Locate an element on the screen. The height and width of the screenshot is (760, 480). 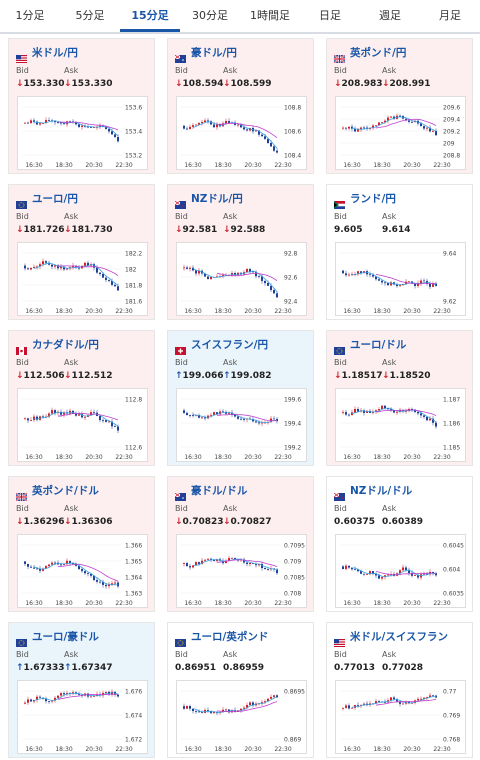
tab-3: 30分足 is located at coordinates (210, 15).